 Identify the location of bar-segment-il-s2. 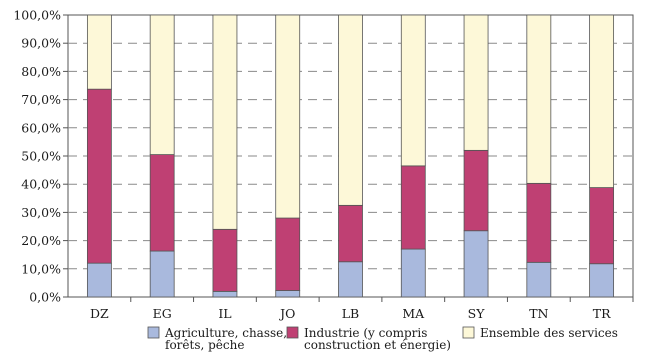
(225, 260).